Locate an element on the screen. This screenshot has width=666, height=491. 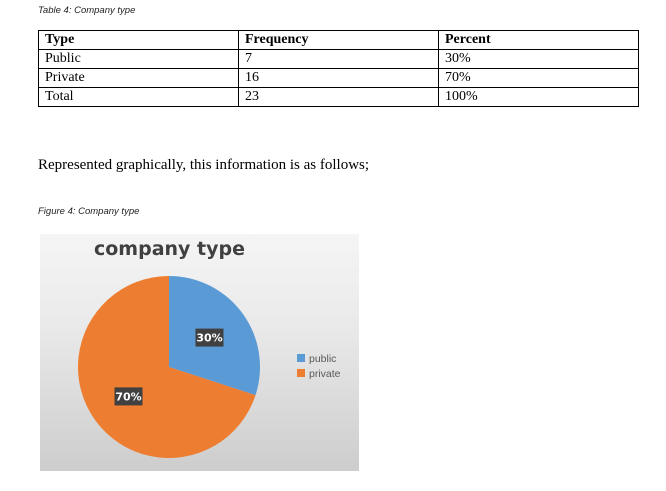
header-type: Type is located at coordinates (138, 40).